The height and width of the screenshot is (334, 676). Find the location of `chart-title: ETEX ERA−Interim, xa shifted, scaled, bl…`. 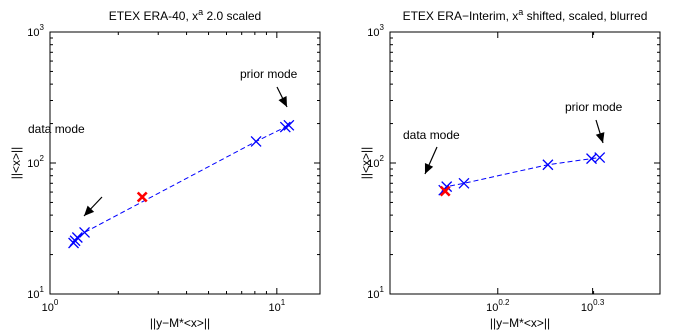

chart-title: ETEX ERA−Interim, xa shifted, scaled, bl… is located at coordinates (525, 15).